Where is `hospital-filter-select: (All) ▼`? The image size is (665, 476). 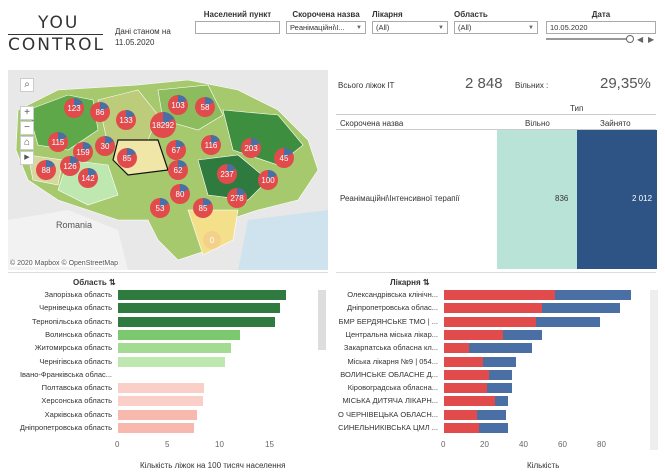 hospital-filter-select: (All) ▼ is located at coordinates (410, 27).